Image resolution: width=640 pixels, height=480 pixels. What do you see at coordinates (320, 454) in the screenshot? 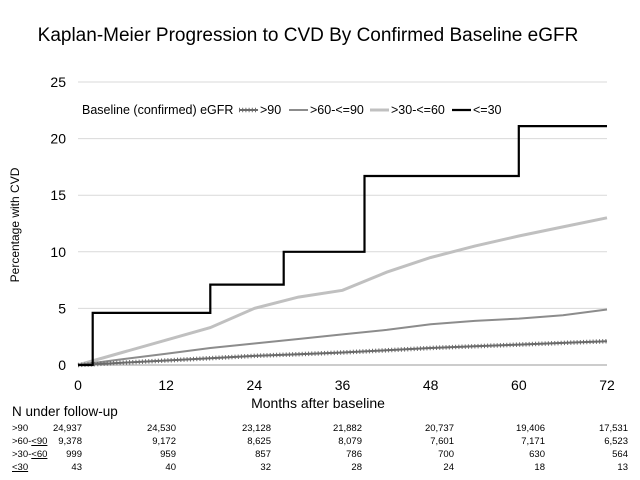
I see `at-risk-row: >30-<60 999 959 857 786 700 630 564` at bounding box center [320, 454].